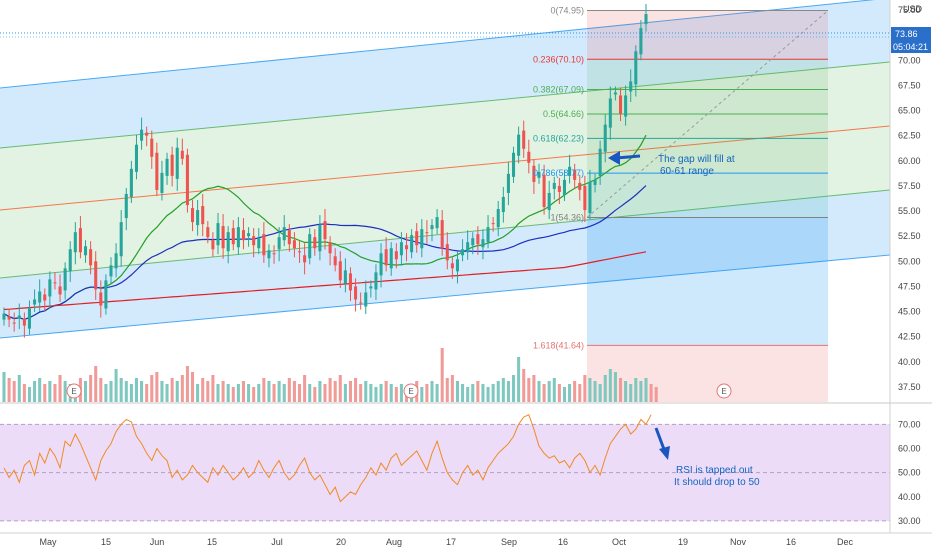  I want to click on fib-level-label: 0.236(70.10), so click(558, 59).